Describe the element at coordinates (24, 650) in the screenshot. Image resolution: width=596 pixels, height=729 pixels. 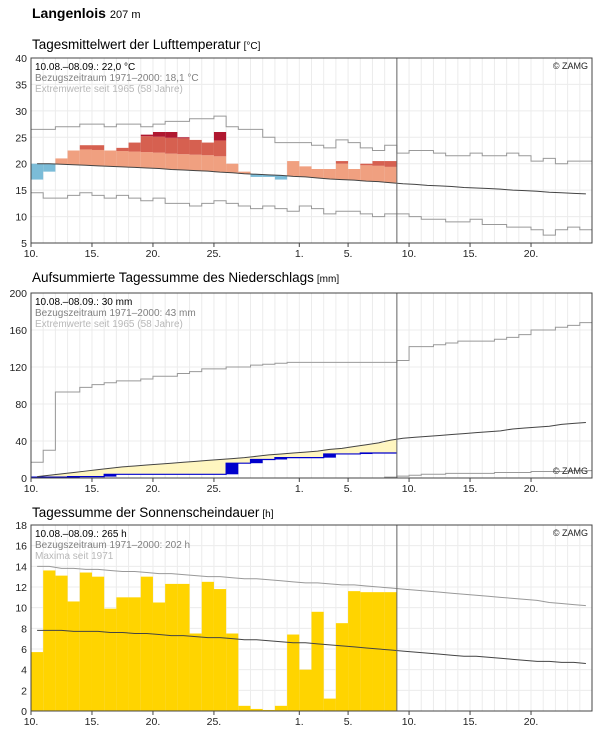
I see `sun-ytick-label: 6` at that location.